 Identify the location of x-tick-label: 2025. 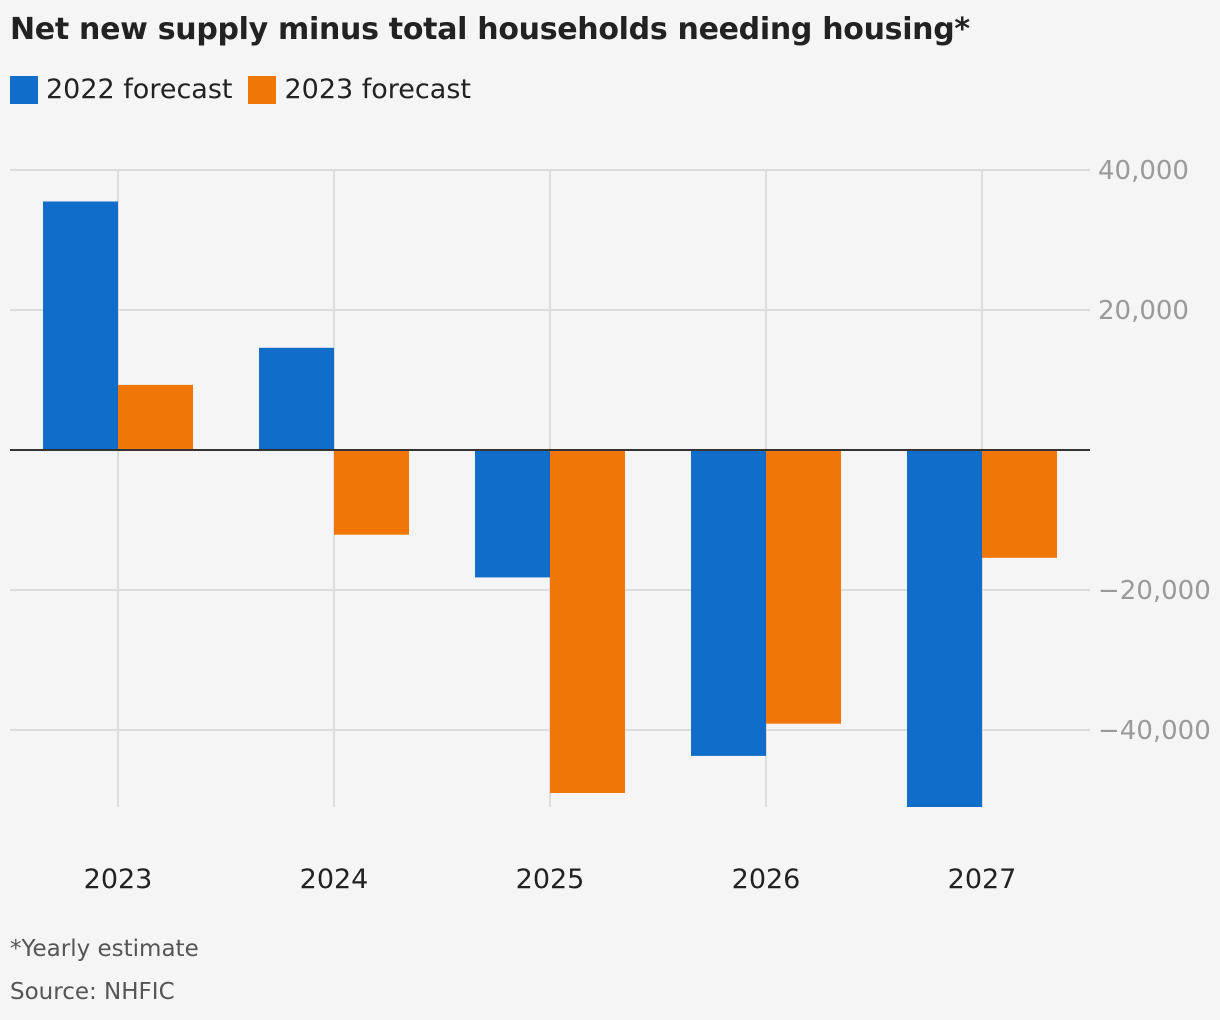
(550, 879).